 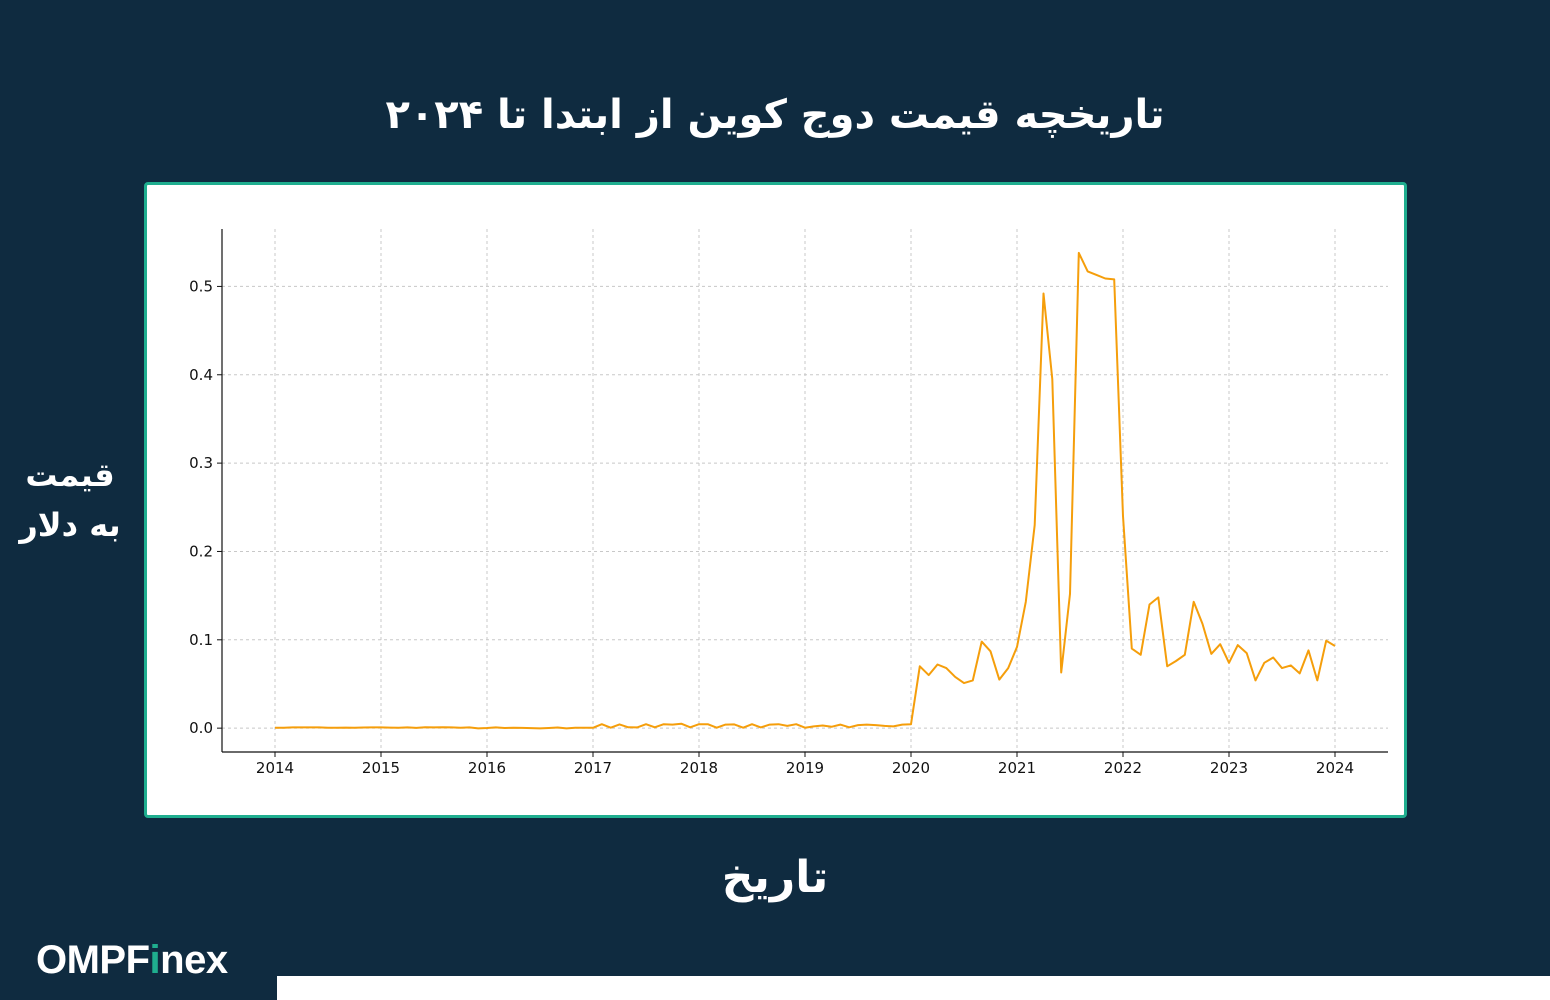 What do you see at coordinates (1017, 768) in the screenshot?
I see `x-tick-label: 2021` at bounding box center [1017, 768].